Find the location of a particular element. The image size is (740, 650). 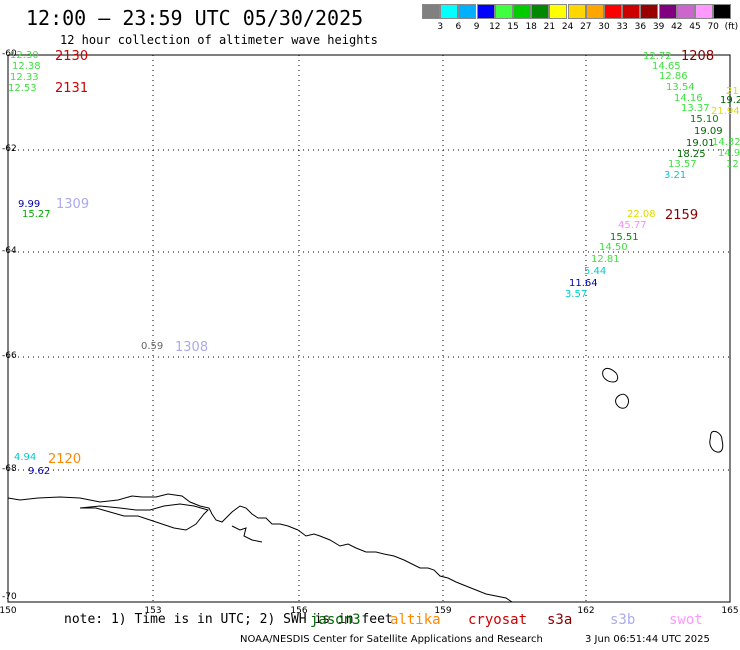

wave-height-label: 12.38 is located at coordinates (26, 66).